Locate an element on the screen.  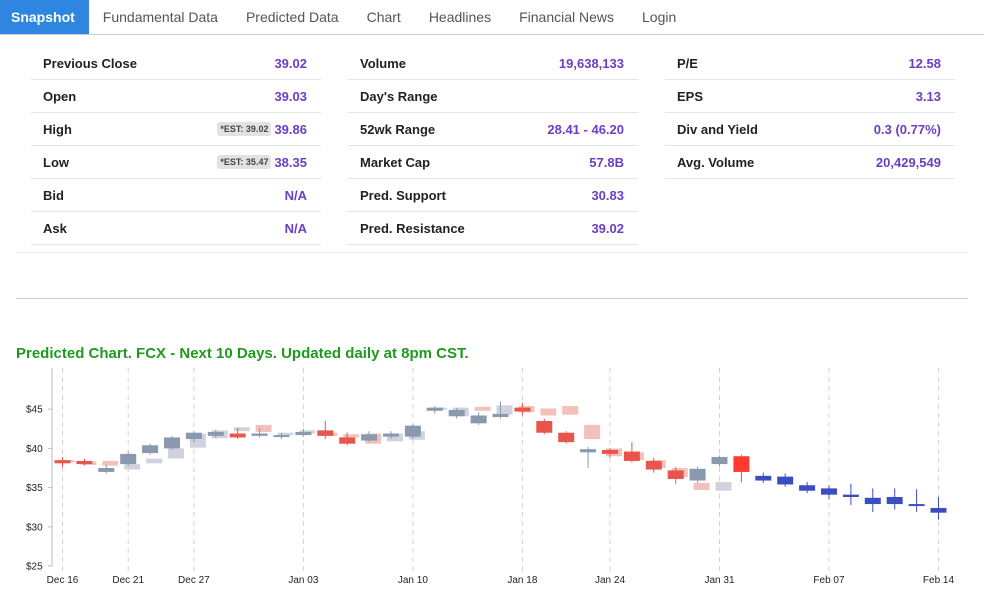
tab-financial-news: Financial News is located at coordinates (567, 17).